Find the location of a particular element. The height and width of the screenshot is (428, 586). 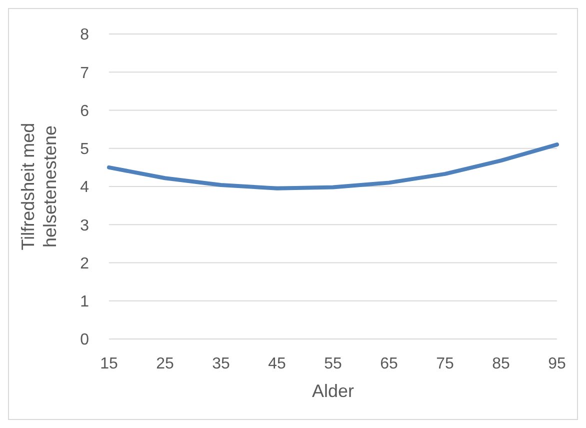

y-tick-label: 7 is located at coordinates (85, 73).